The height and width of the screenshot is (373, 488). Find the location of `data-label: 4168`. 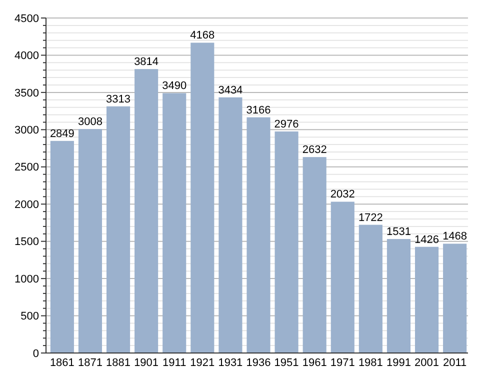

data-label: 4168 is located at coordinates (202, 36).